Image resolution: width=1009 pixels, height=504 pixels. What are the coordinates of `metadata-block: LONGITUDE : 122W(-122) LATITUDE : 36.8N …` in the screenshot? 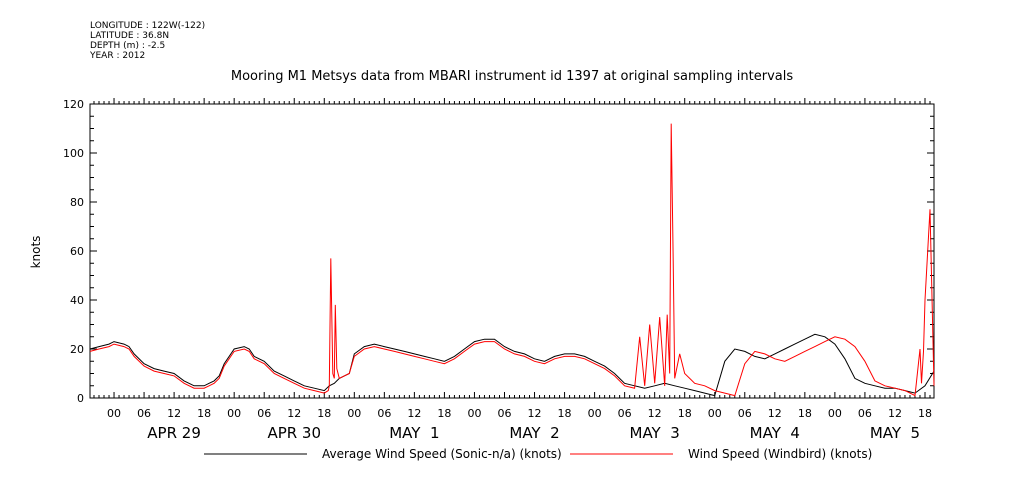 It's located at (147, 41).